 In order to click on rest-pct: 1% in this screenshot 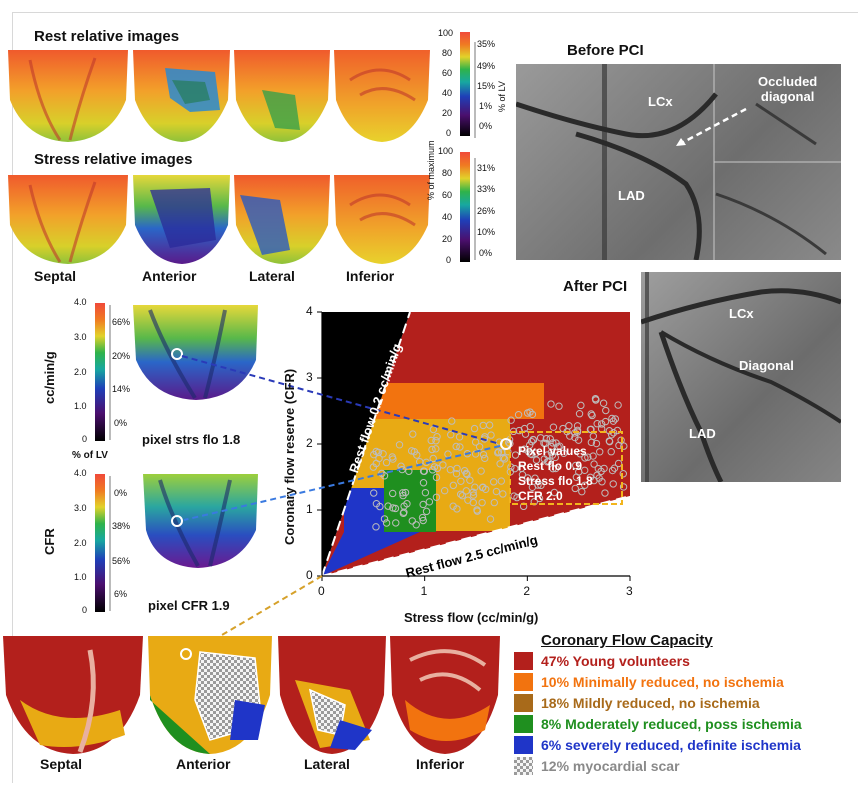, I will do `click(486, 106)`.